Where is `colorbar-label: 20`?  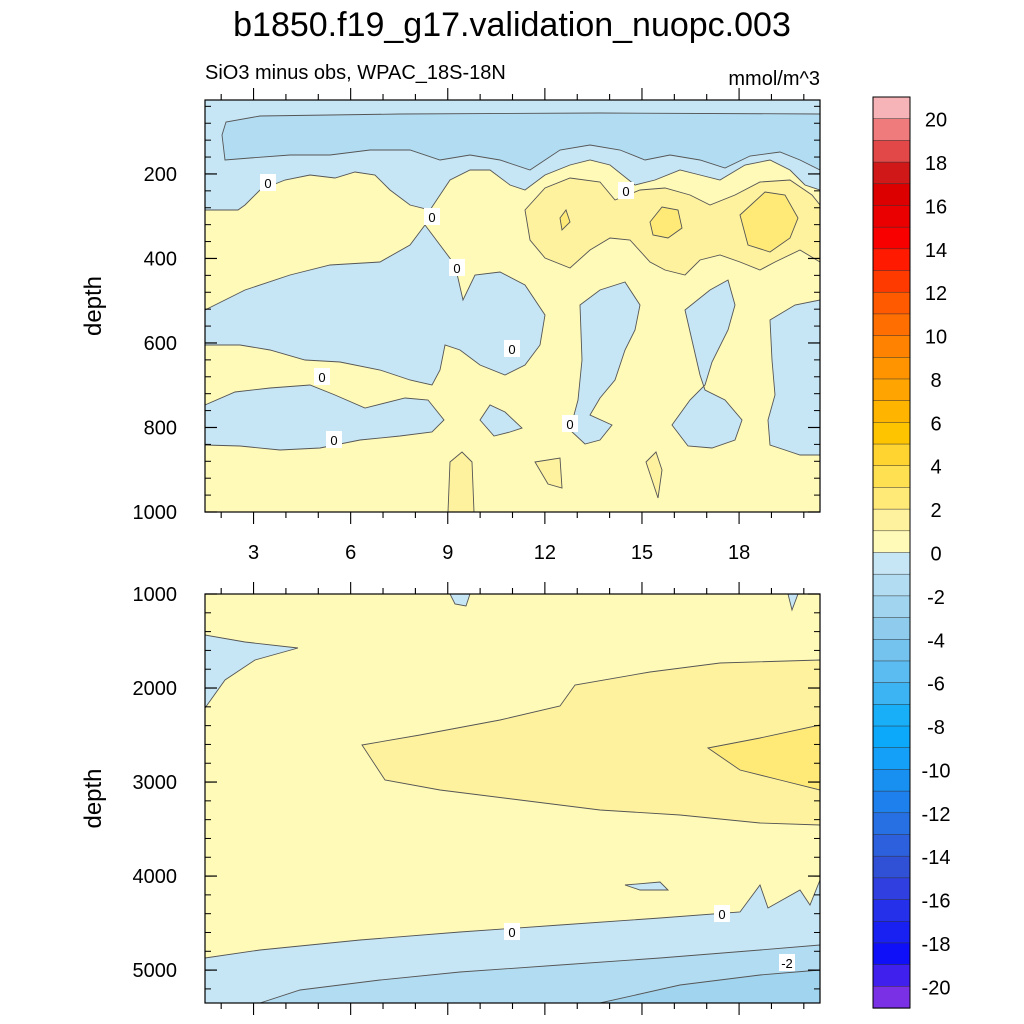 colorbar-label: 20 is located at coordinates (936, 121).